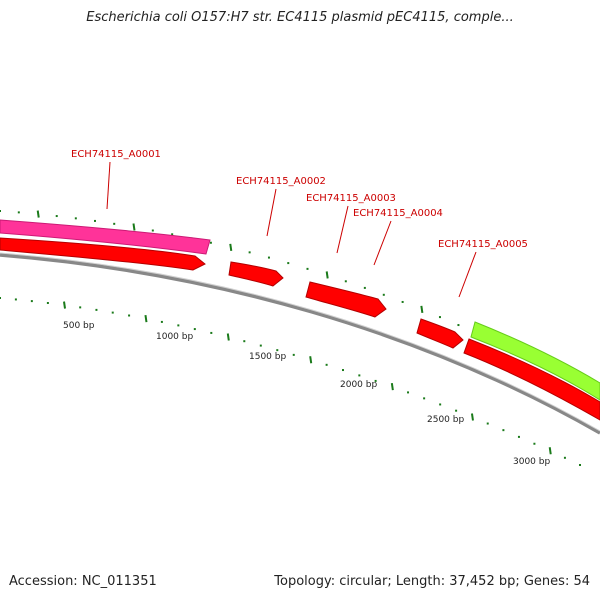 The image size is (600, 600). I want to click on pink-feature, so click(105, 237).